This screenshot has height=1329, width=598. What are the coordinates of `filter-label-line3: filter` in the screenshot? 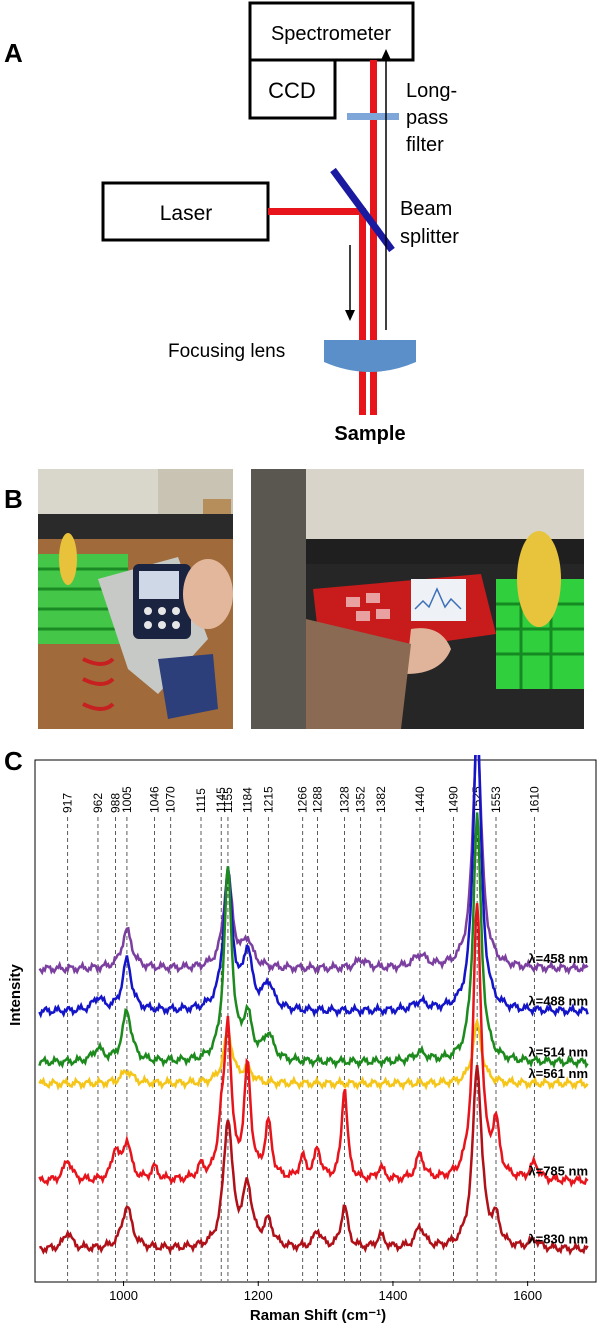 It's located at (425, 145).